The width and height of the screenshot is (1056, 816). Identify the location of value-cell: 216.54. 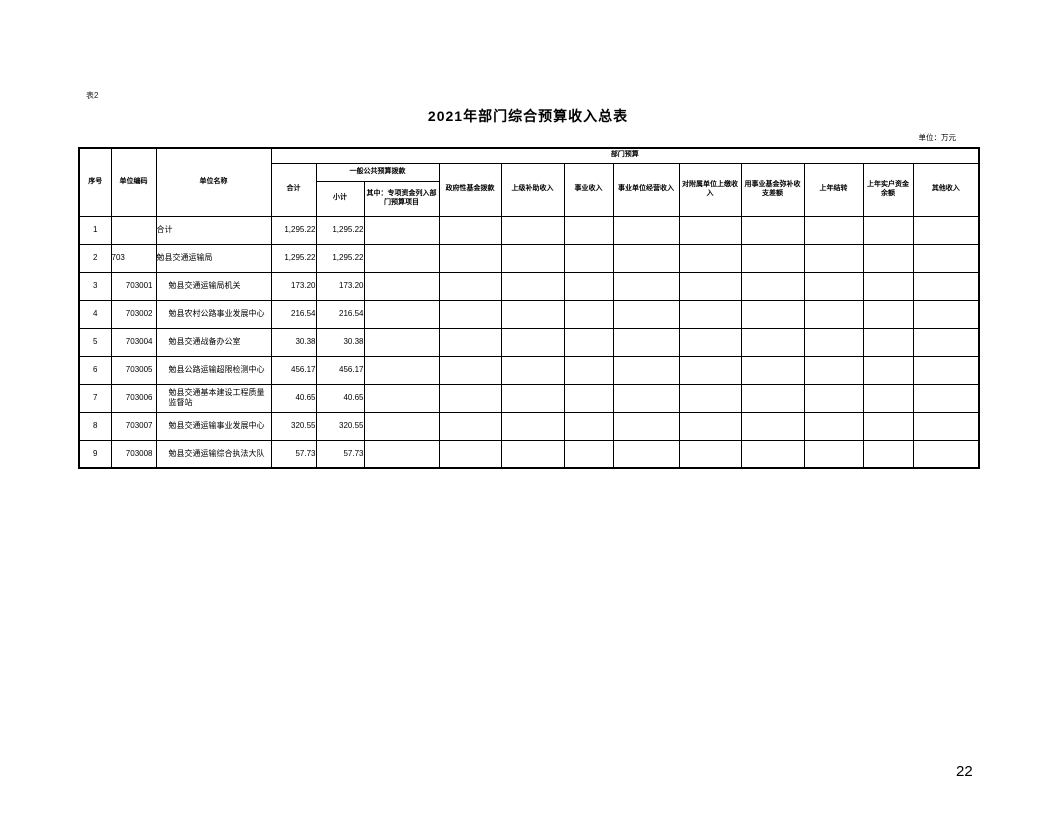
(293, 314).